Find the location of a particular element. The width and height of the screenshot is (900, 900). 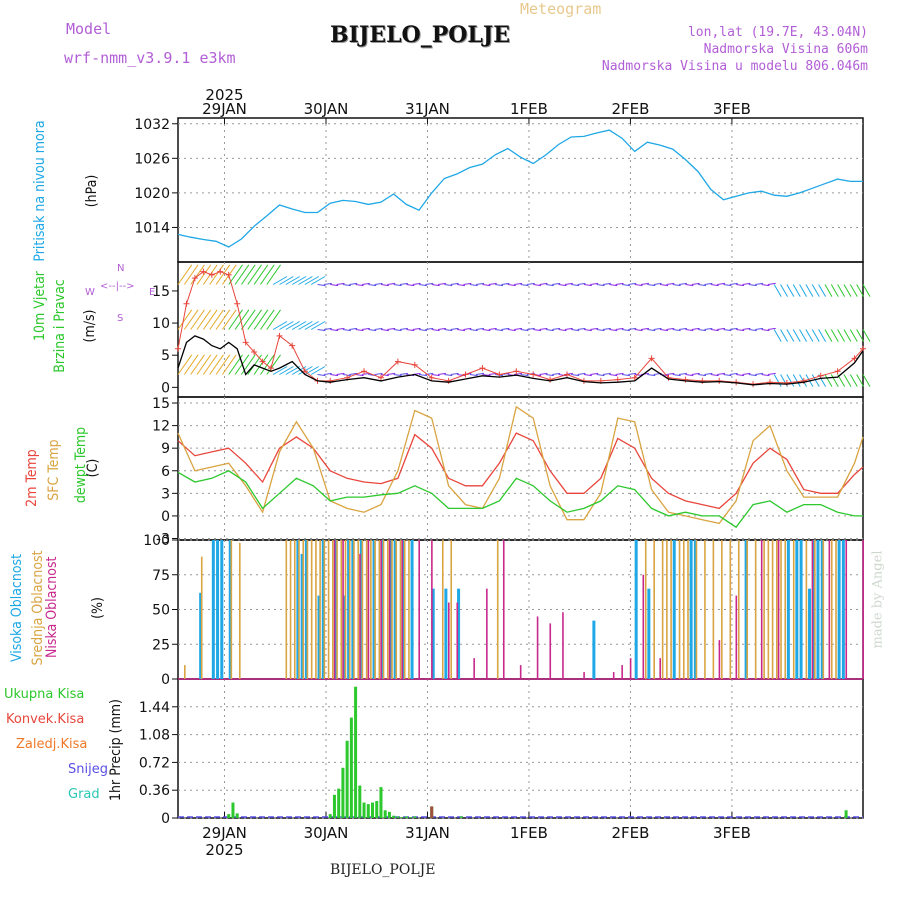

bottom-day-label: 29JAN is located at coordinates (224, 833).